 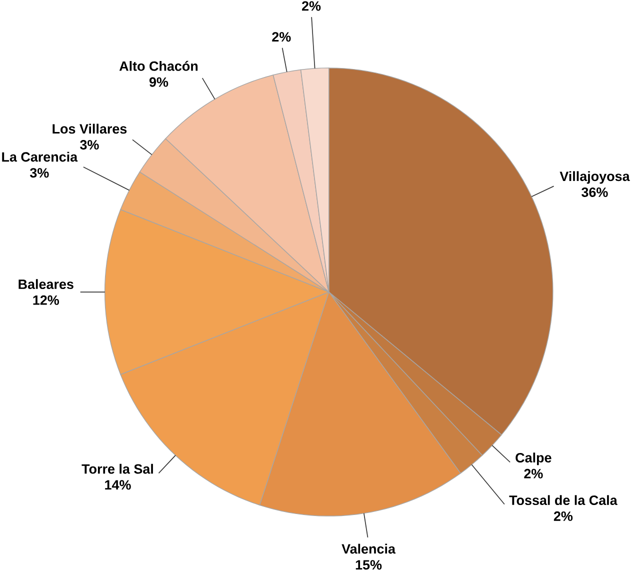 I want to click on slice-label: Torre la Sal, so click(x=117, y=469).